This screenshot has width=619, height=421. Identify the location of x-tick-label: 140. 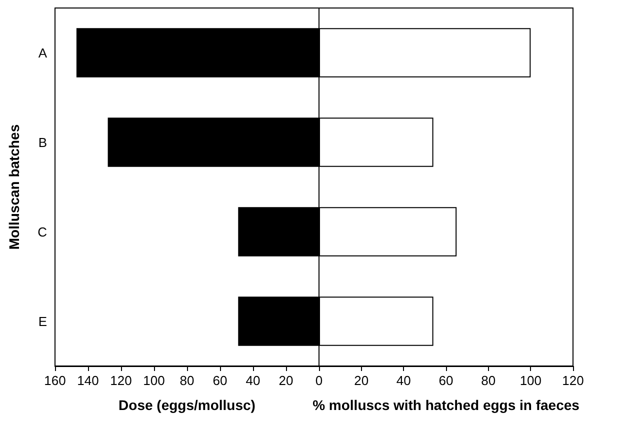
(88, 380).